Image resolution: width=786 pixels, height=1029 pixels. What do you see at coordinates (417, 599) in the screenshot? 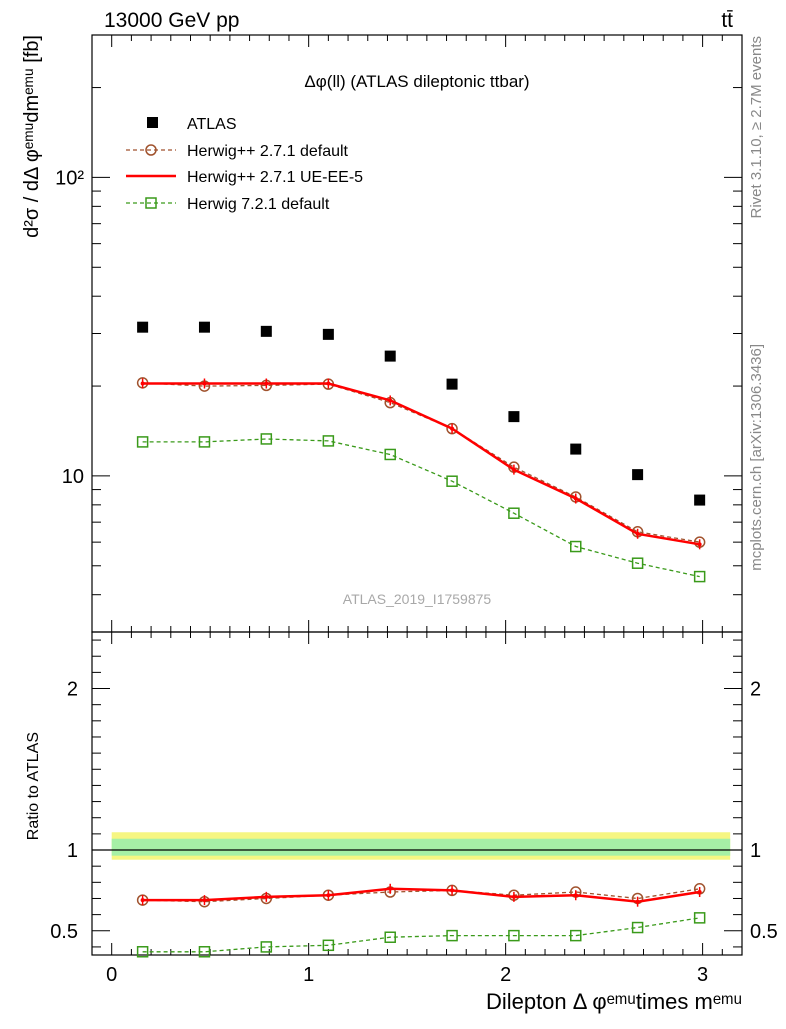
I see `watermark: ATLAS_2019_I1759875` at bounding box center [417, 599].